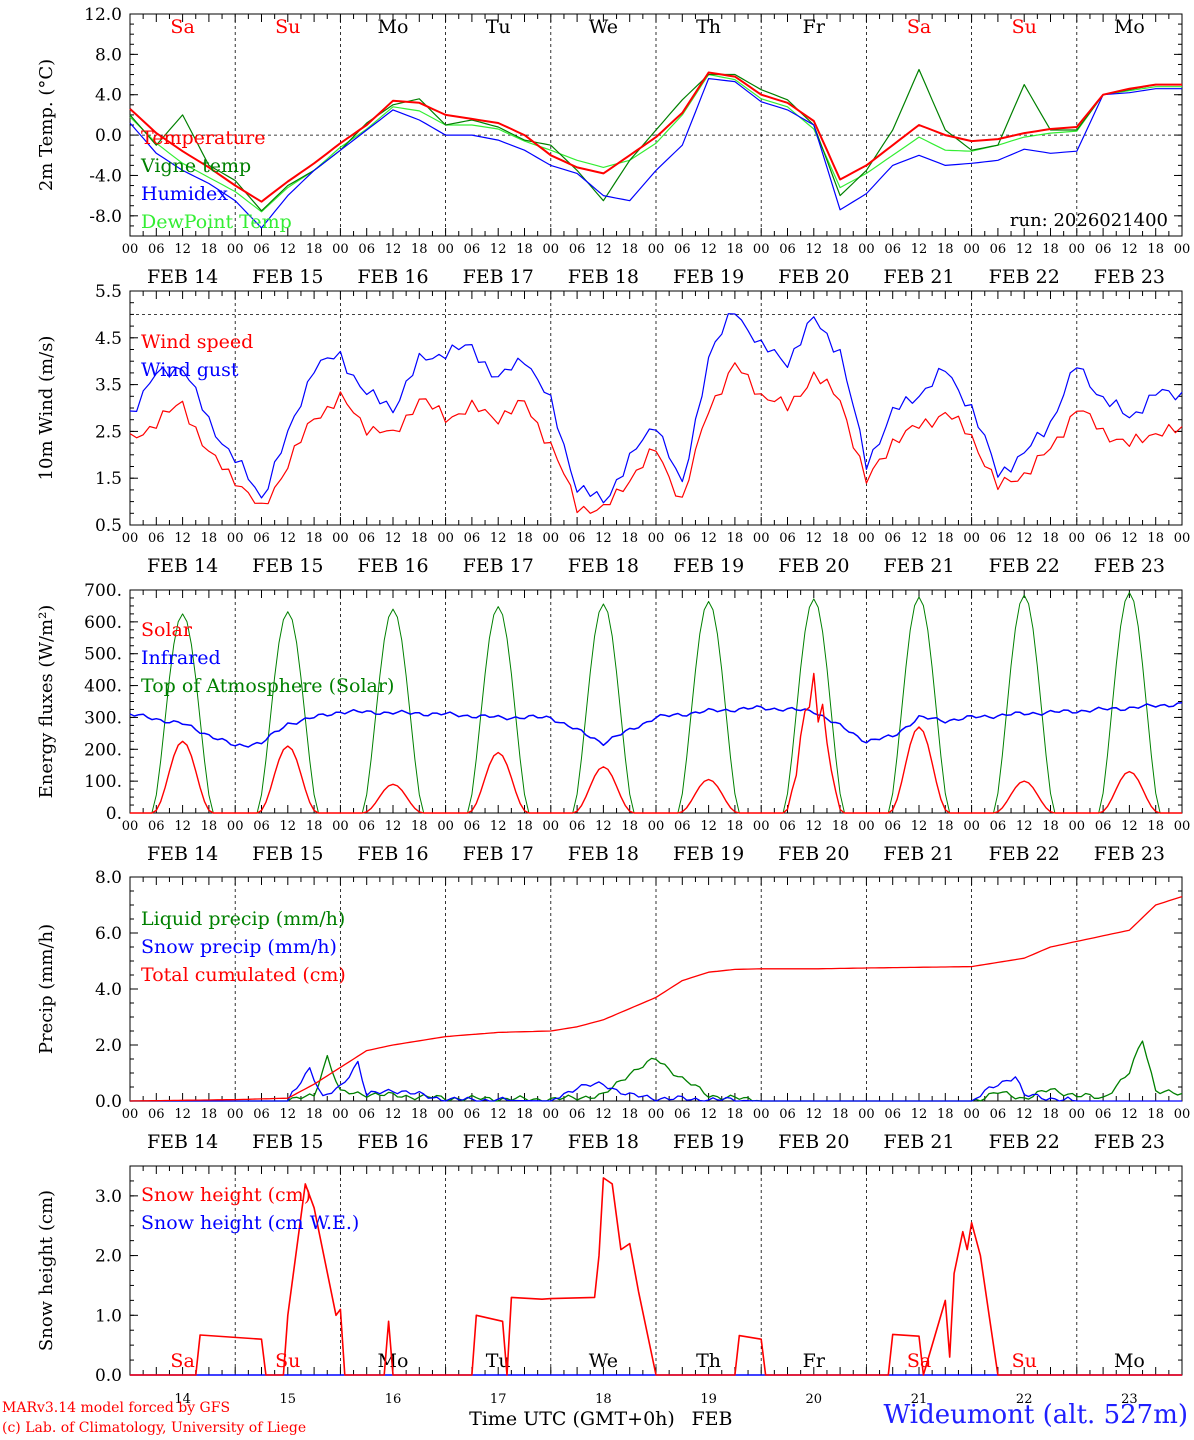  What do you see at coordinates (655, 137) in the screenshot?
I see `series-line-temperature` at bounding box center [655, 137].